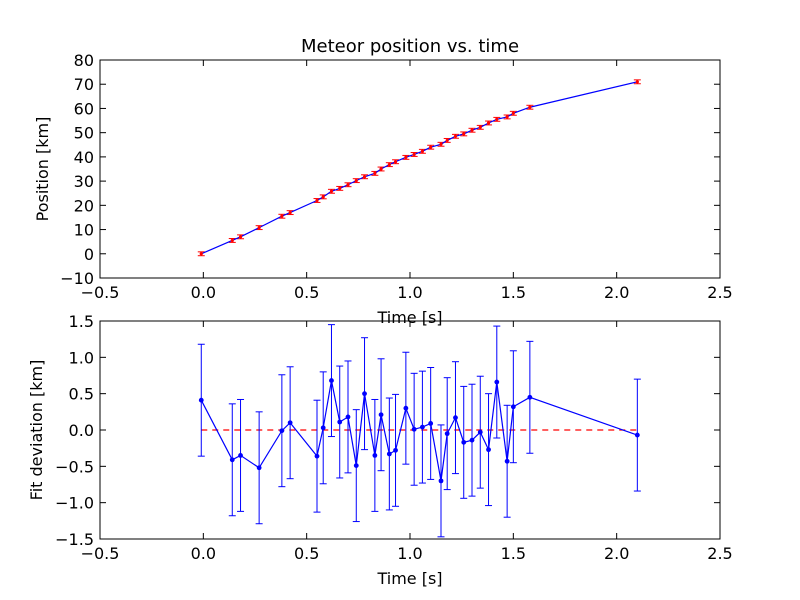  What do you see at coordinates (81, 357) in the screenshot?
I see `deviation-y-tick-label: 1.0` at bounding box center [81, 357].